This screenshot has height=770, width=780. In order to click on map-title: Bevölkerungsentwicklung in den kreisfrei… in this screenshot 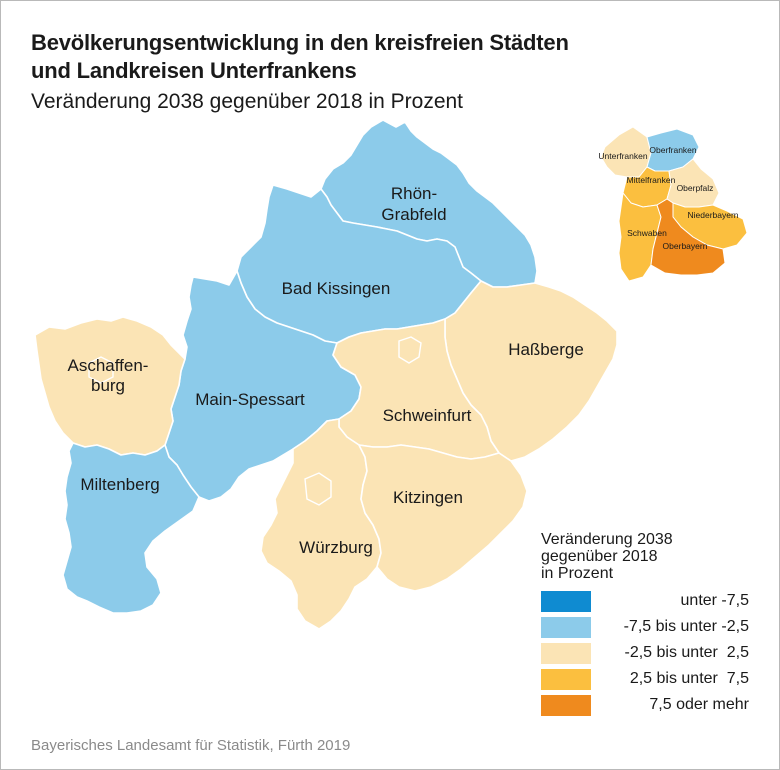, I will do `click(300, 57)`.